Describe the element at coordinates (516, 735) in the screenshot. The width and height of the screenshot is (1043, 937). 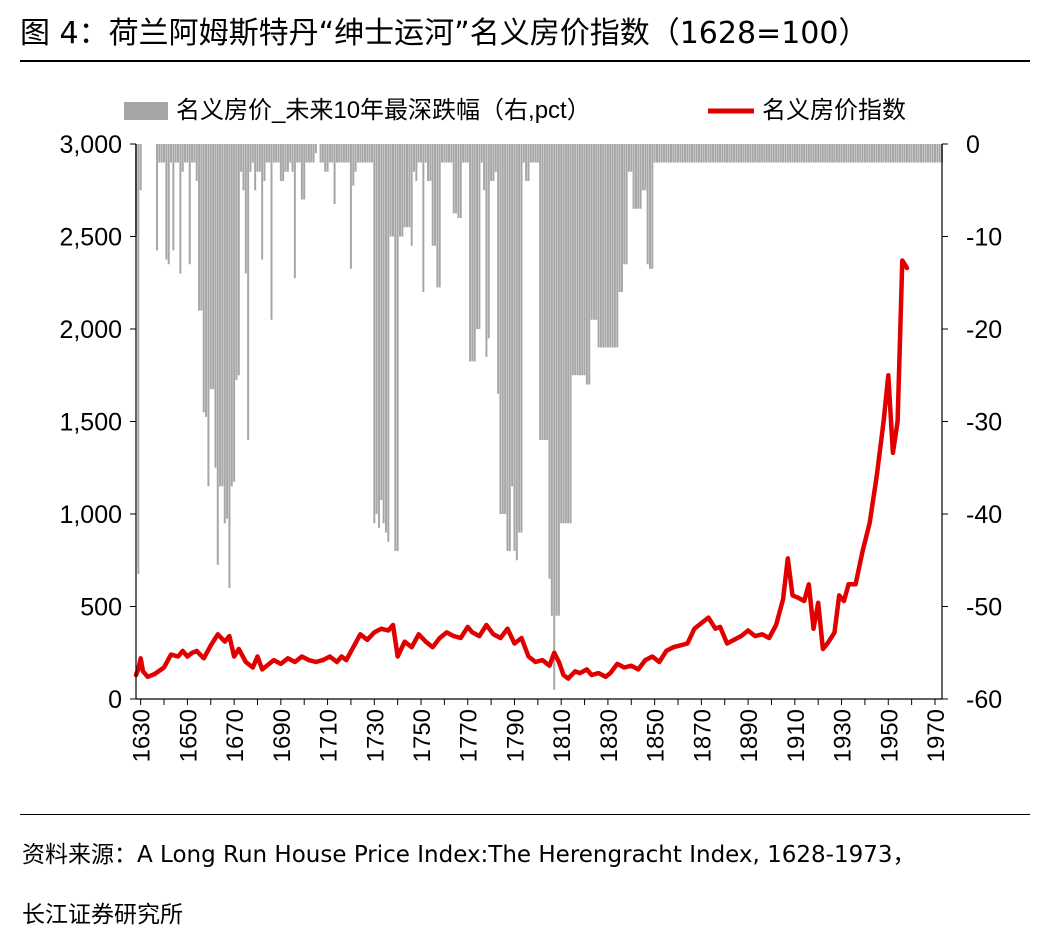
I see `x-tick-label: 1790` at that location.